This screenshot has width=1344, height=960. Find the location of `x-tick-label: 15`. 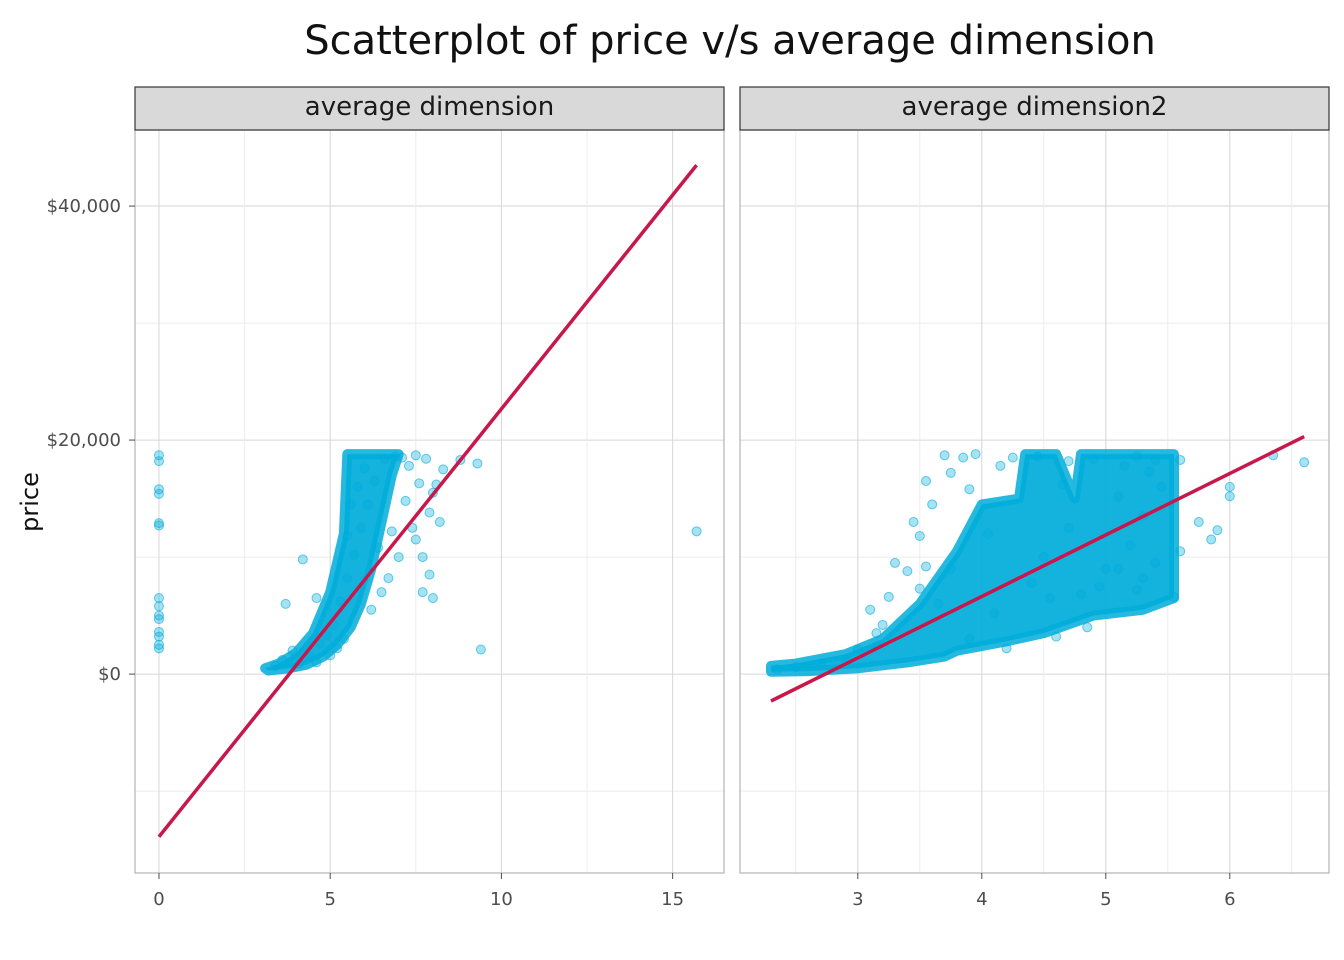

x-tick-label: 15 is located at coordinates (672, 899).